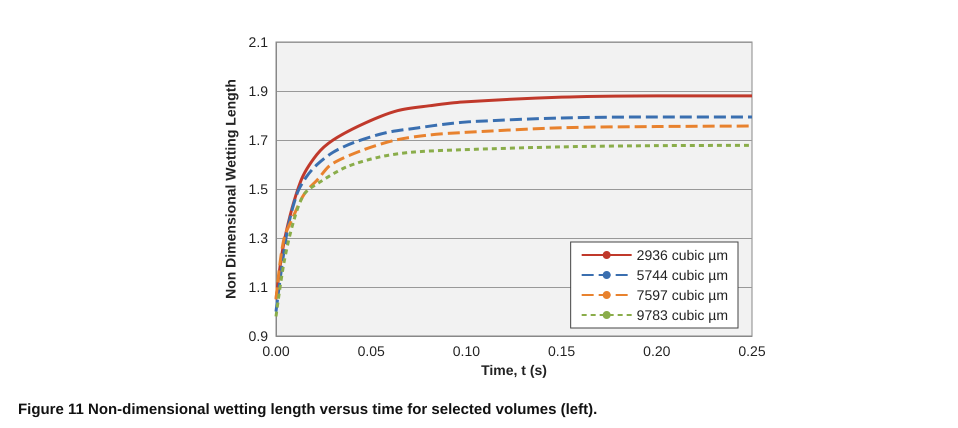  Describe the element at coordinates (258, 336) in the screenshot. I see `y-tick-label: 0.9` at that location.